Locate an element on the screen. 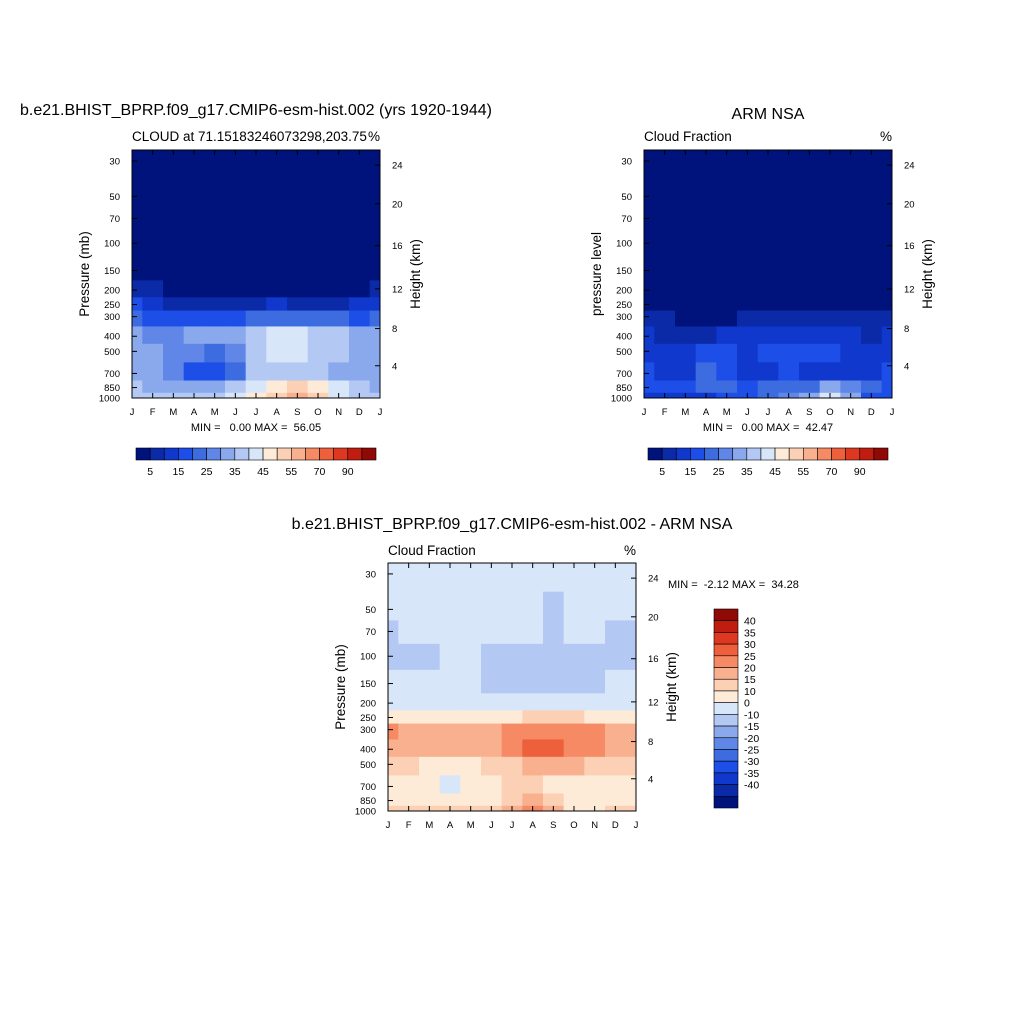 The image size is (1024, 1024). y-tick-label: 850 is located at coordinates (624, 388).